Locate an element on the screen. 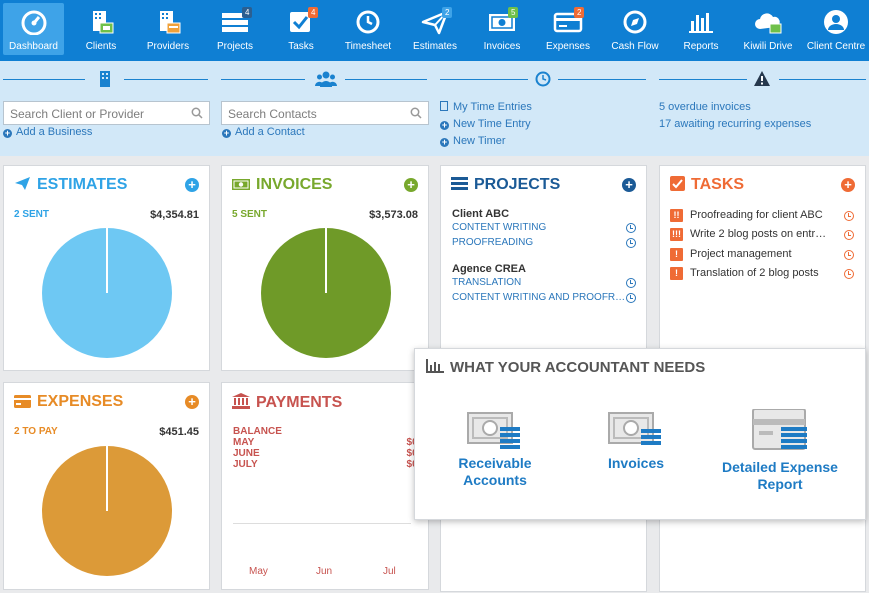  expenses-count-badge: 2 is located at coordinates (579, 12).